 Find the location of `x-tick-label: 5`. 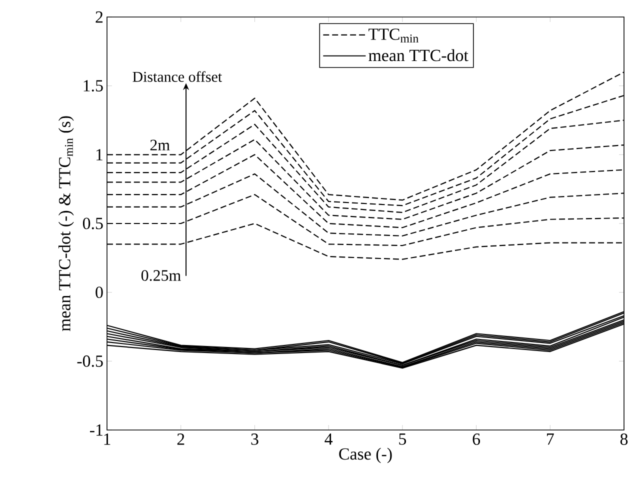

x-tick-label: 5 is located at coordinates (402, 439).